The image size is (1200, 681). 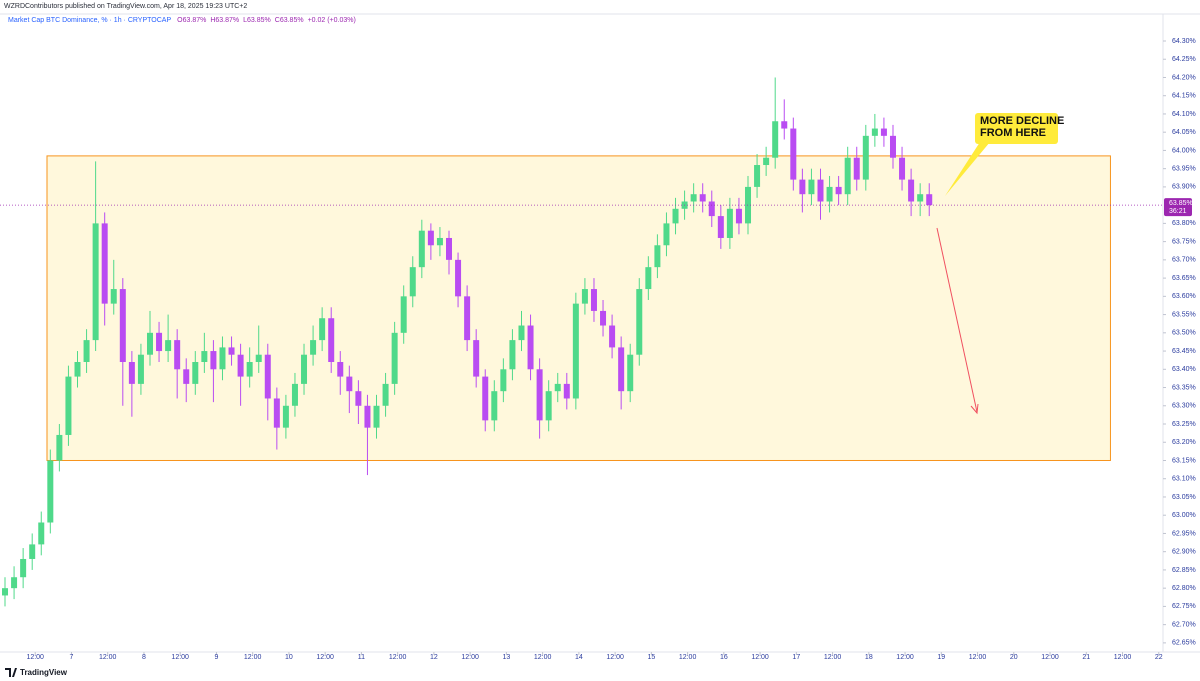 I want to click on callout-line: MORE DECLINE, so click(x=1022, y=121).